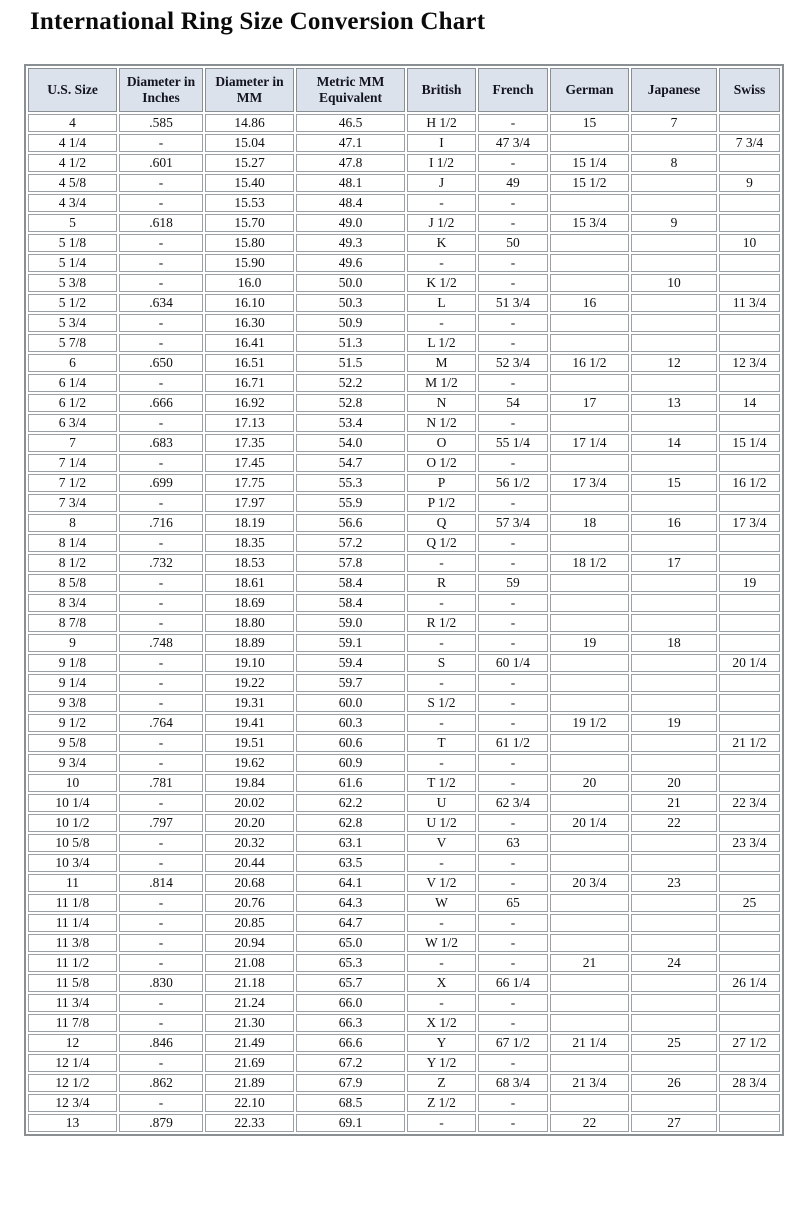  What do you see at coordinates (441, 623) in the screenshot?
I see `table-cell: R 1/2` at bounding box center [441, 623].